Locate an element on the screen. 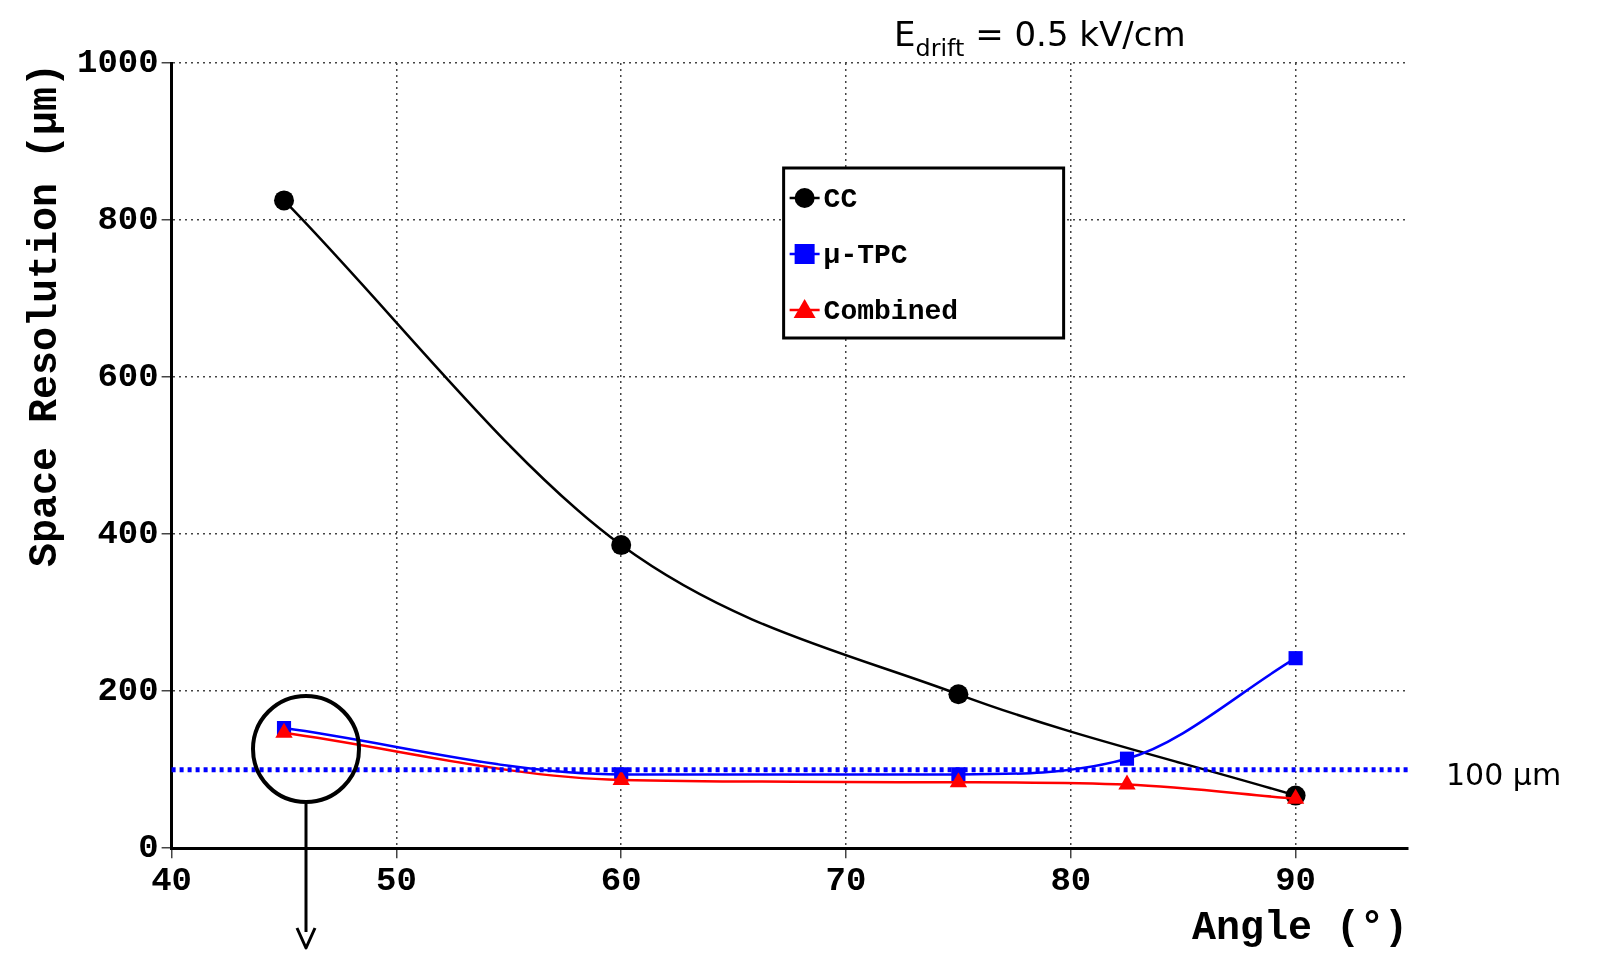  y-tick-label: 200 is located at coordinates (128, 690).